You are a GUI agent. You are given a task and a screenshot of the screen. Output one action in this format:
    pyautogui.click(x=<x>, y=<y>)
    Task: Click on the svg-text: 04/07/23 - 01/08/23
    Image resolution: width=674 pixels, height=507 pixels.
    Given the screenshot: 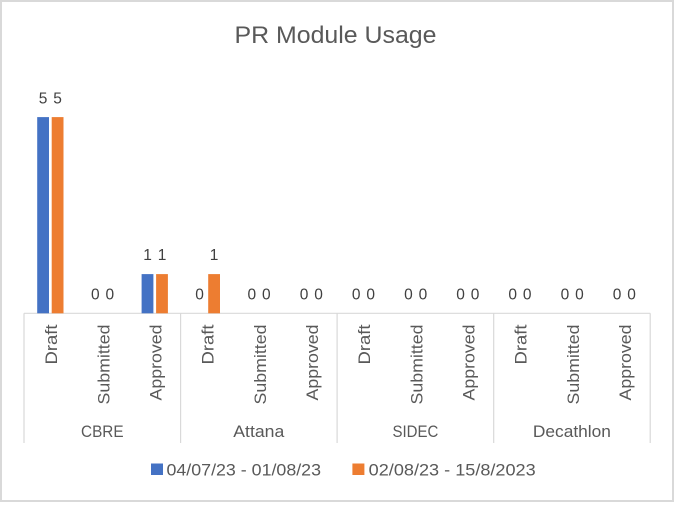 What is the action you would take?
    pyautogui.click(x=244, y=470)
    